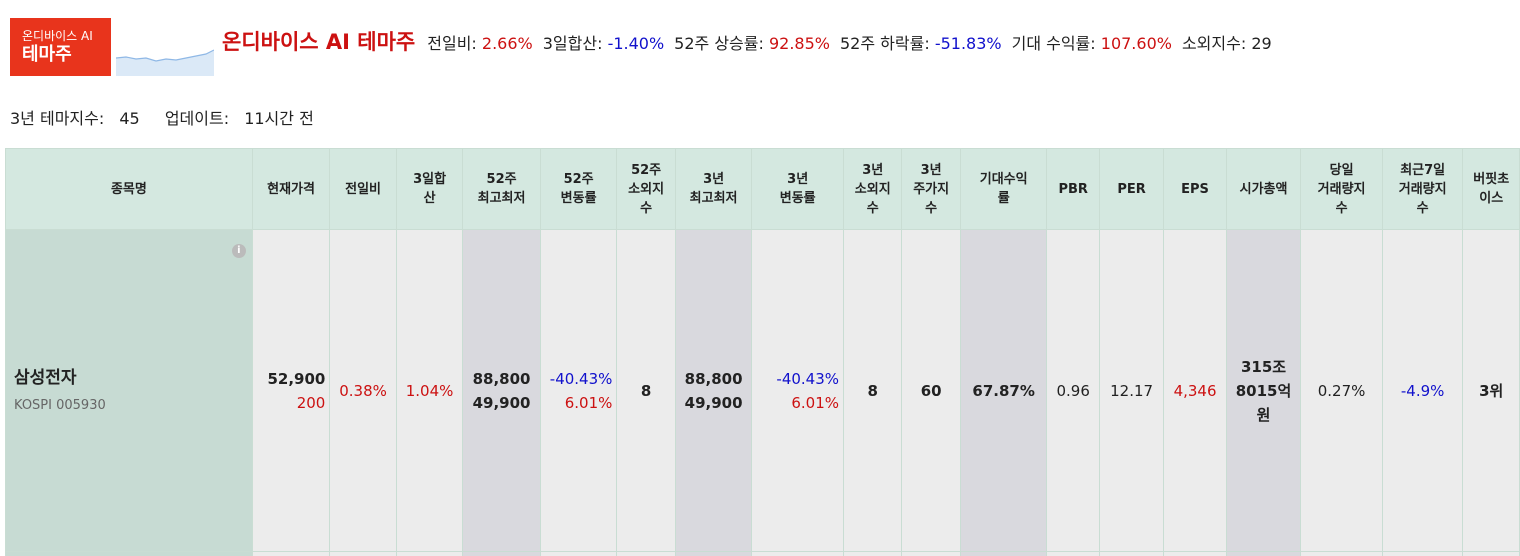 This screenshot has width=1520, height=556. I want to click on col-header-volume-7d: 최근7일 거래량지 수, so click(1422, 189).